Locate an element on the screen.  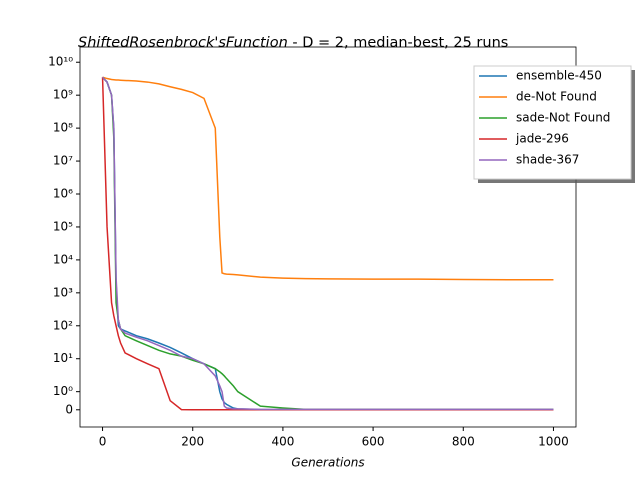
legend-label: de-Not Found is located at coordinates (556, 97).